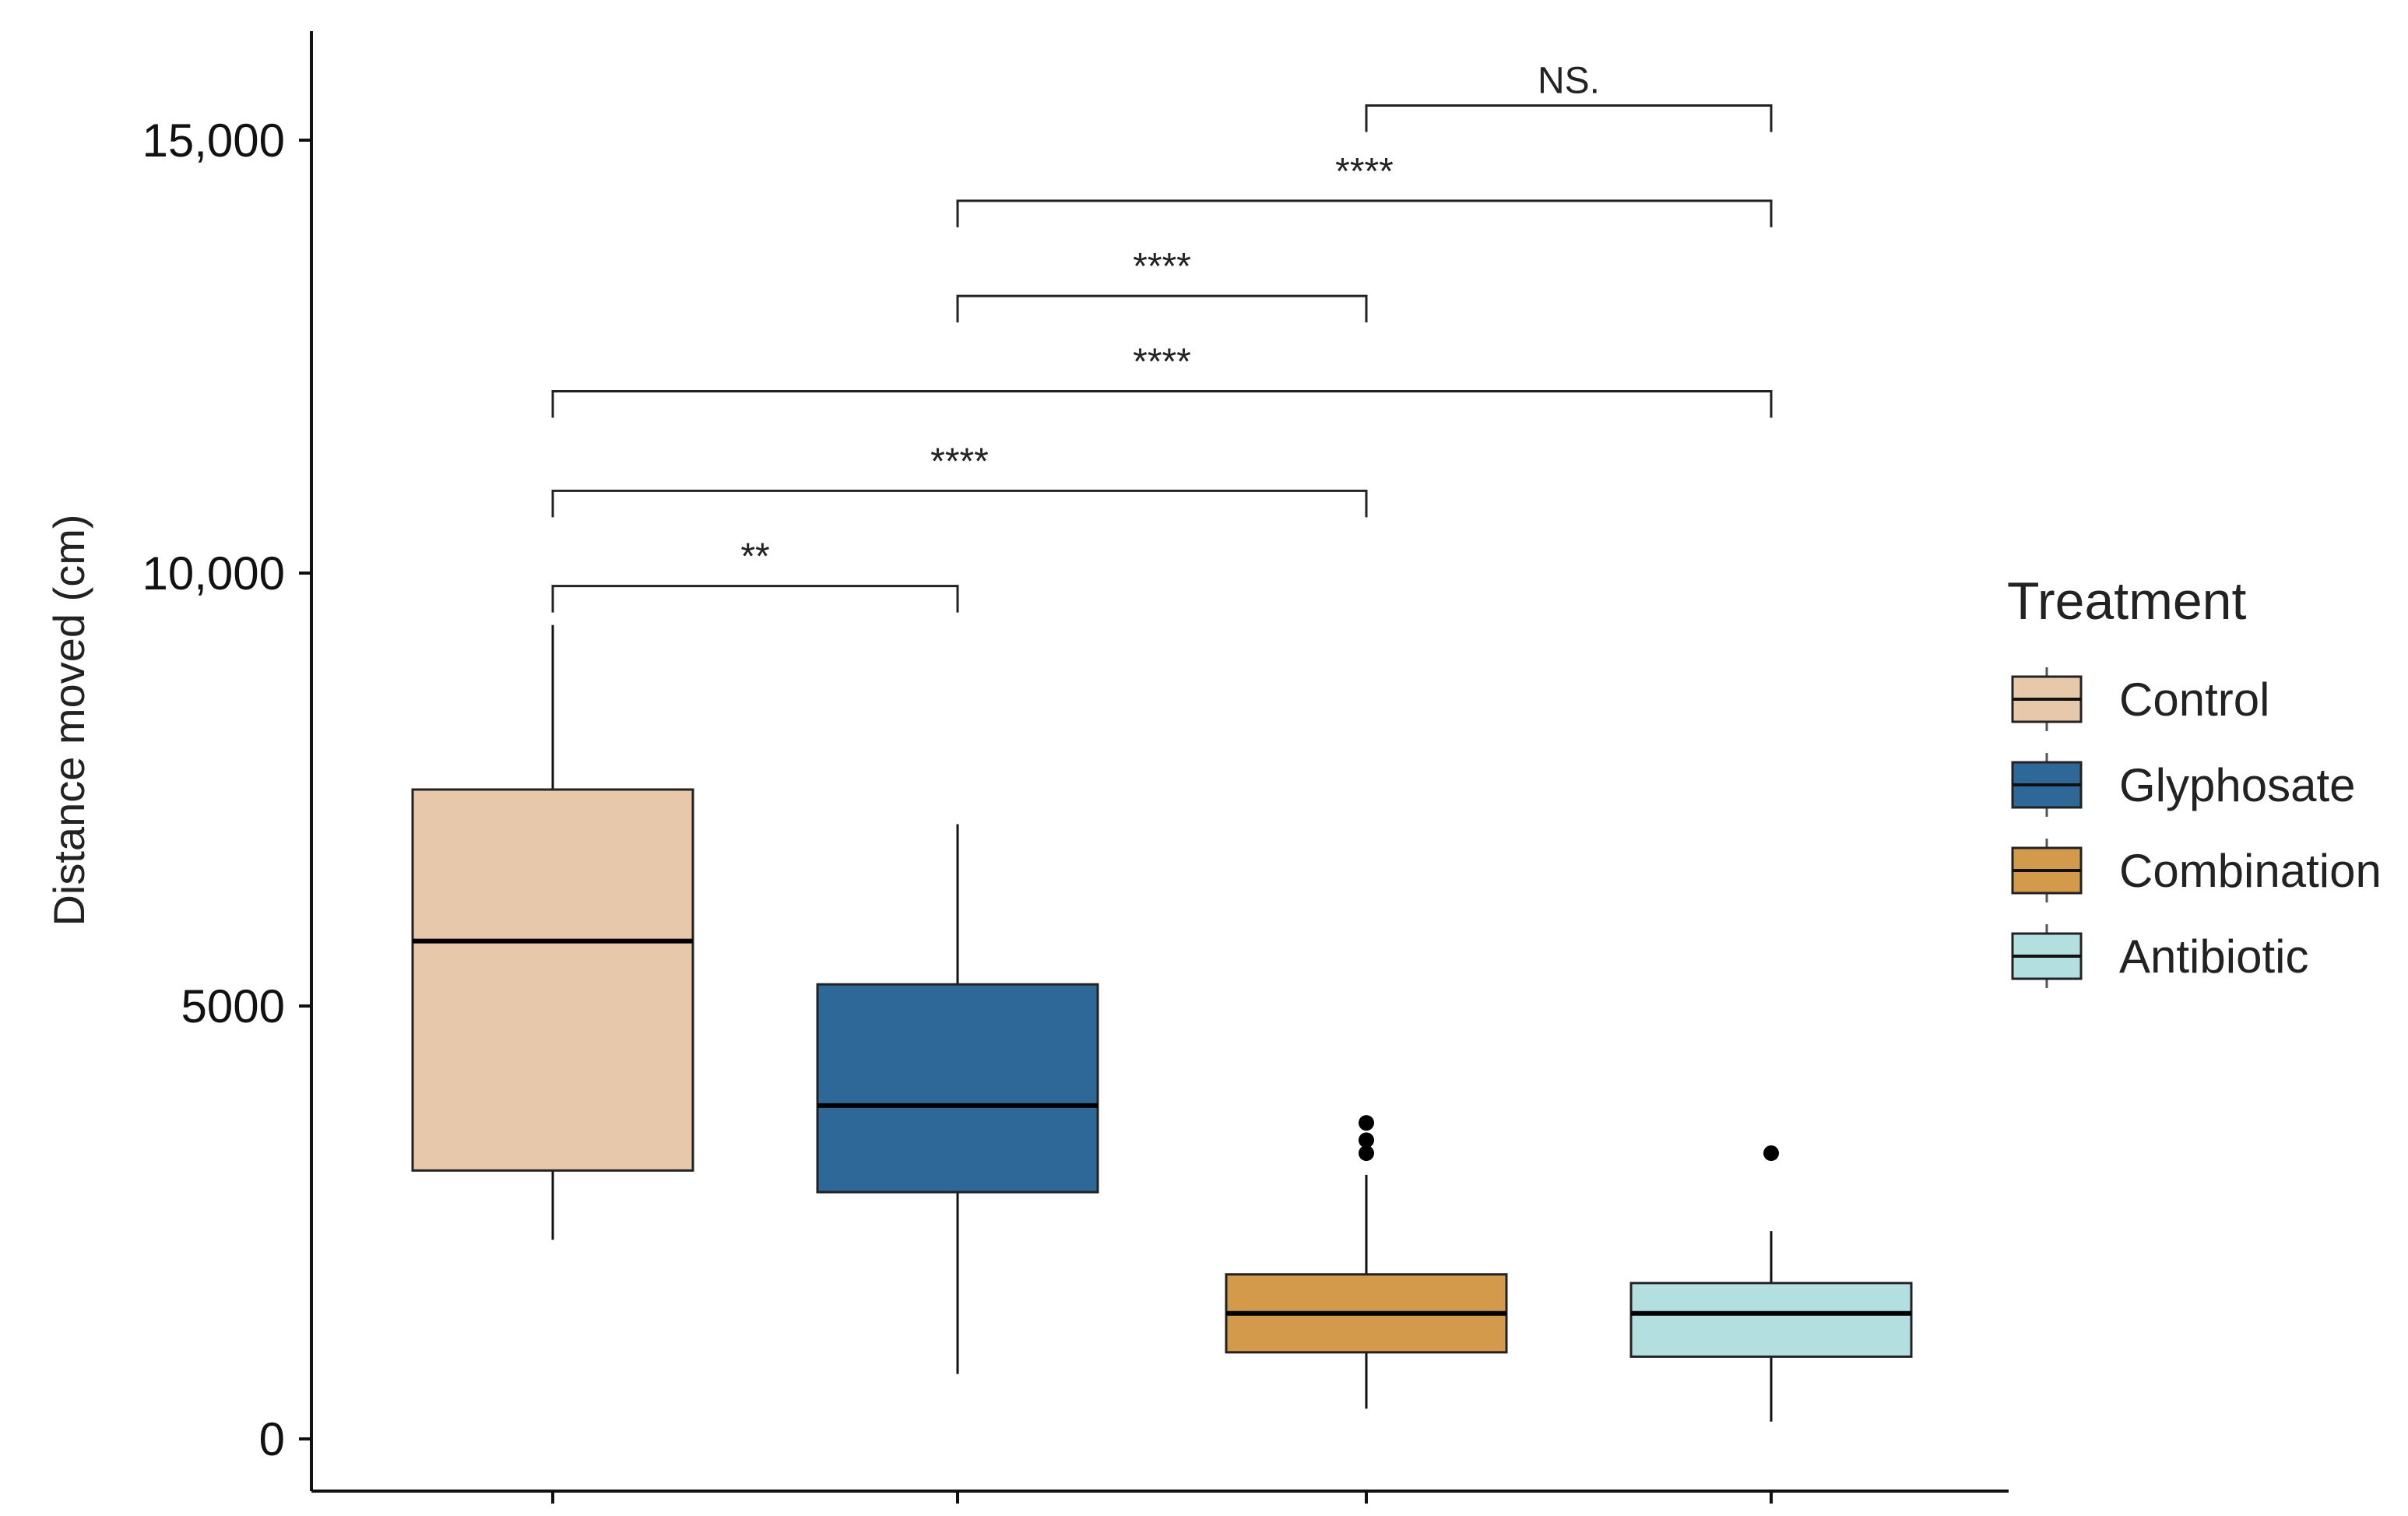 Image resolution: width=2408 pixels, height=1516 pixels. I want to click on y-tick-label: 10,000, so click(213, 573).